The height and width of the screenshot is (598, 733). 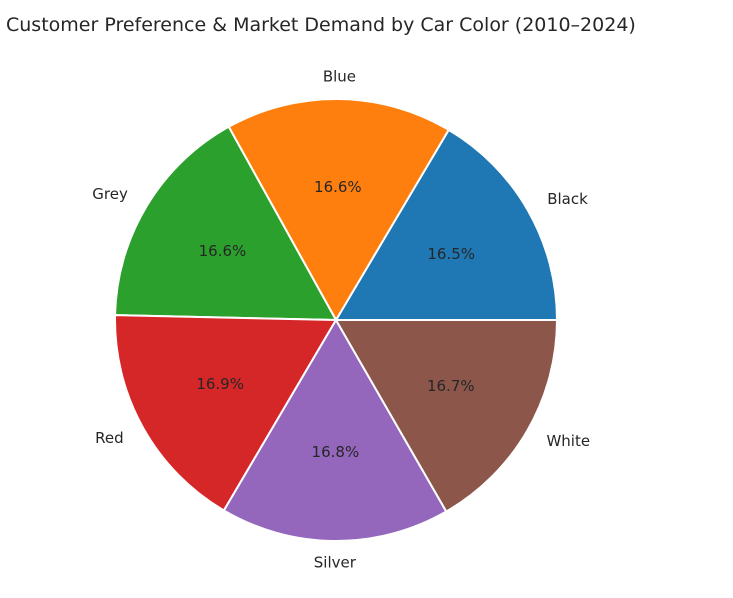 What do you see at coordinates (451, 386) in the screenshot?
I see `pct-label-white: 16.7%` at bounding box center [451, 386].